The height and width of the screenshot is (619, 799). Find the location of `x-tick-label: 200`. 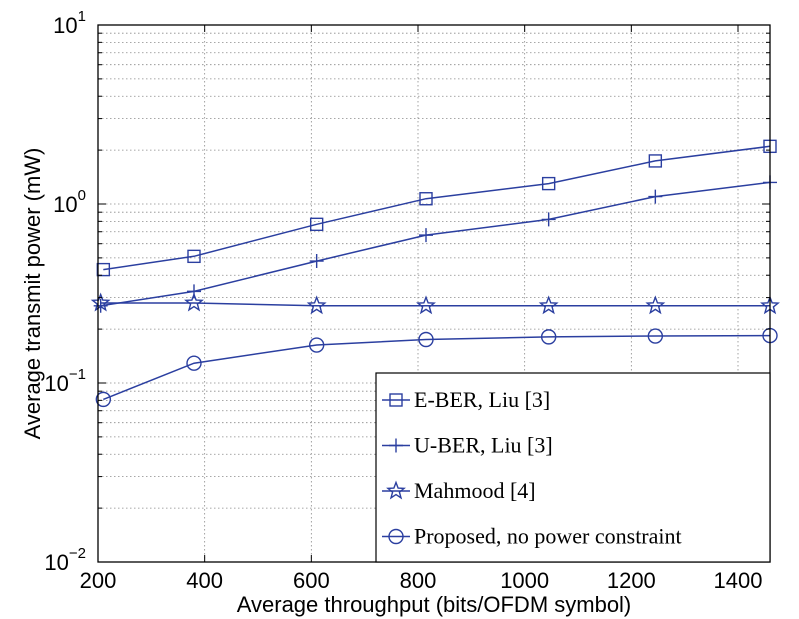

x-tick-label: 200 is located at coordinates (98, 580).